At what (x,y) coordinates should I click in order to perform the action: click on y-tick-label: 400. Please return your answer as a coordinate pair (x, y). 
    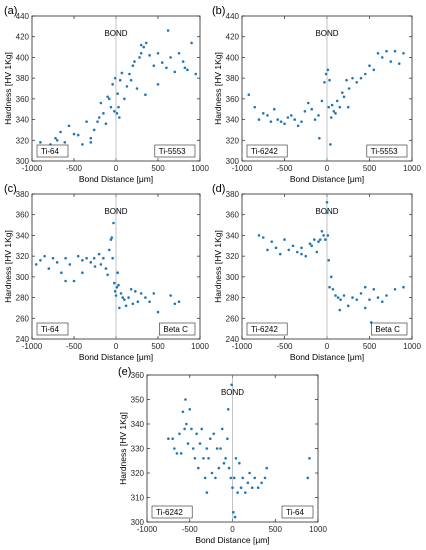
    Looking at the image, I should click on (233, 57).